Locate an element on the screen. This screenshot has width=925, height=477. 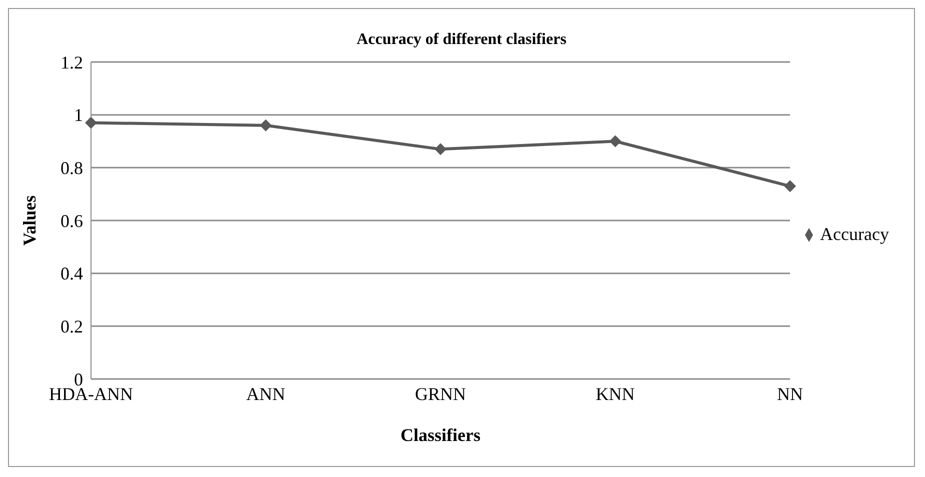
y-tick-label: 0.6 is located at coordinates (71, 220).